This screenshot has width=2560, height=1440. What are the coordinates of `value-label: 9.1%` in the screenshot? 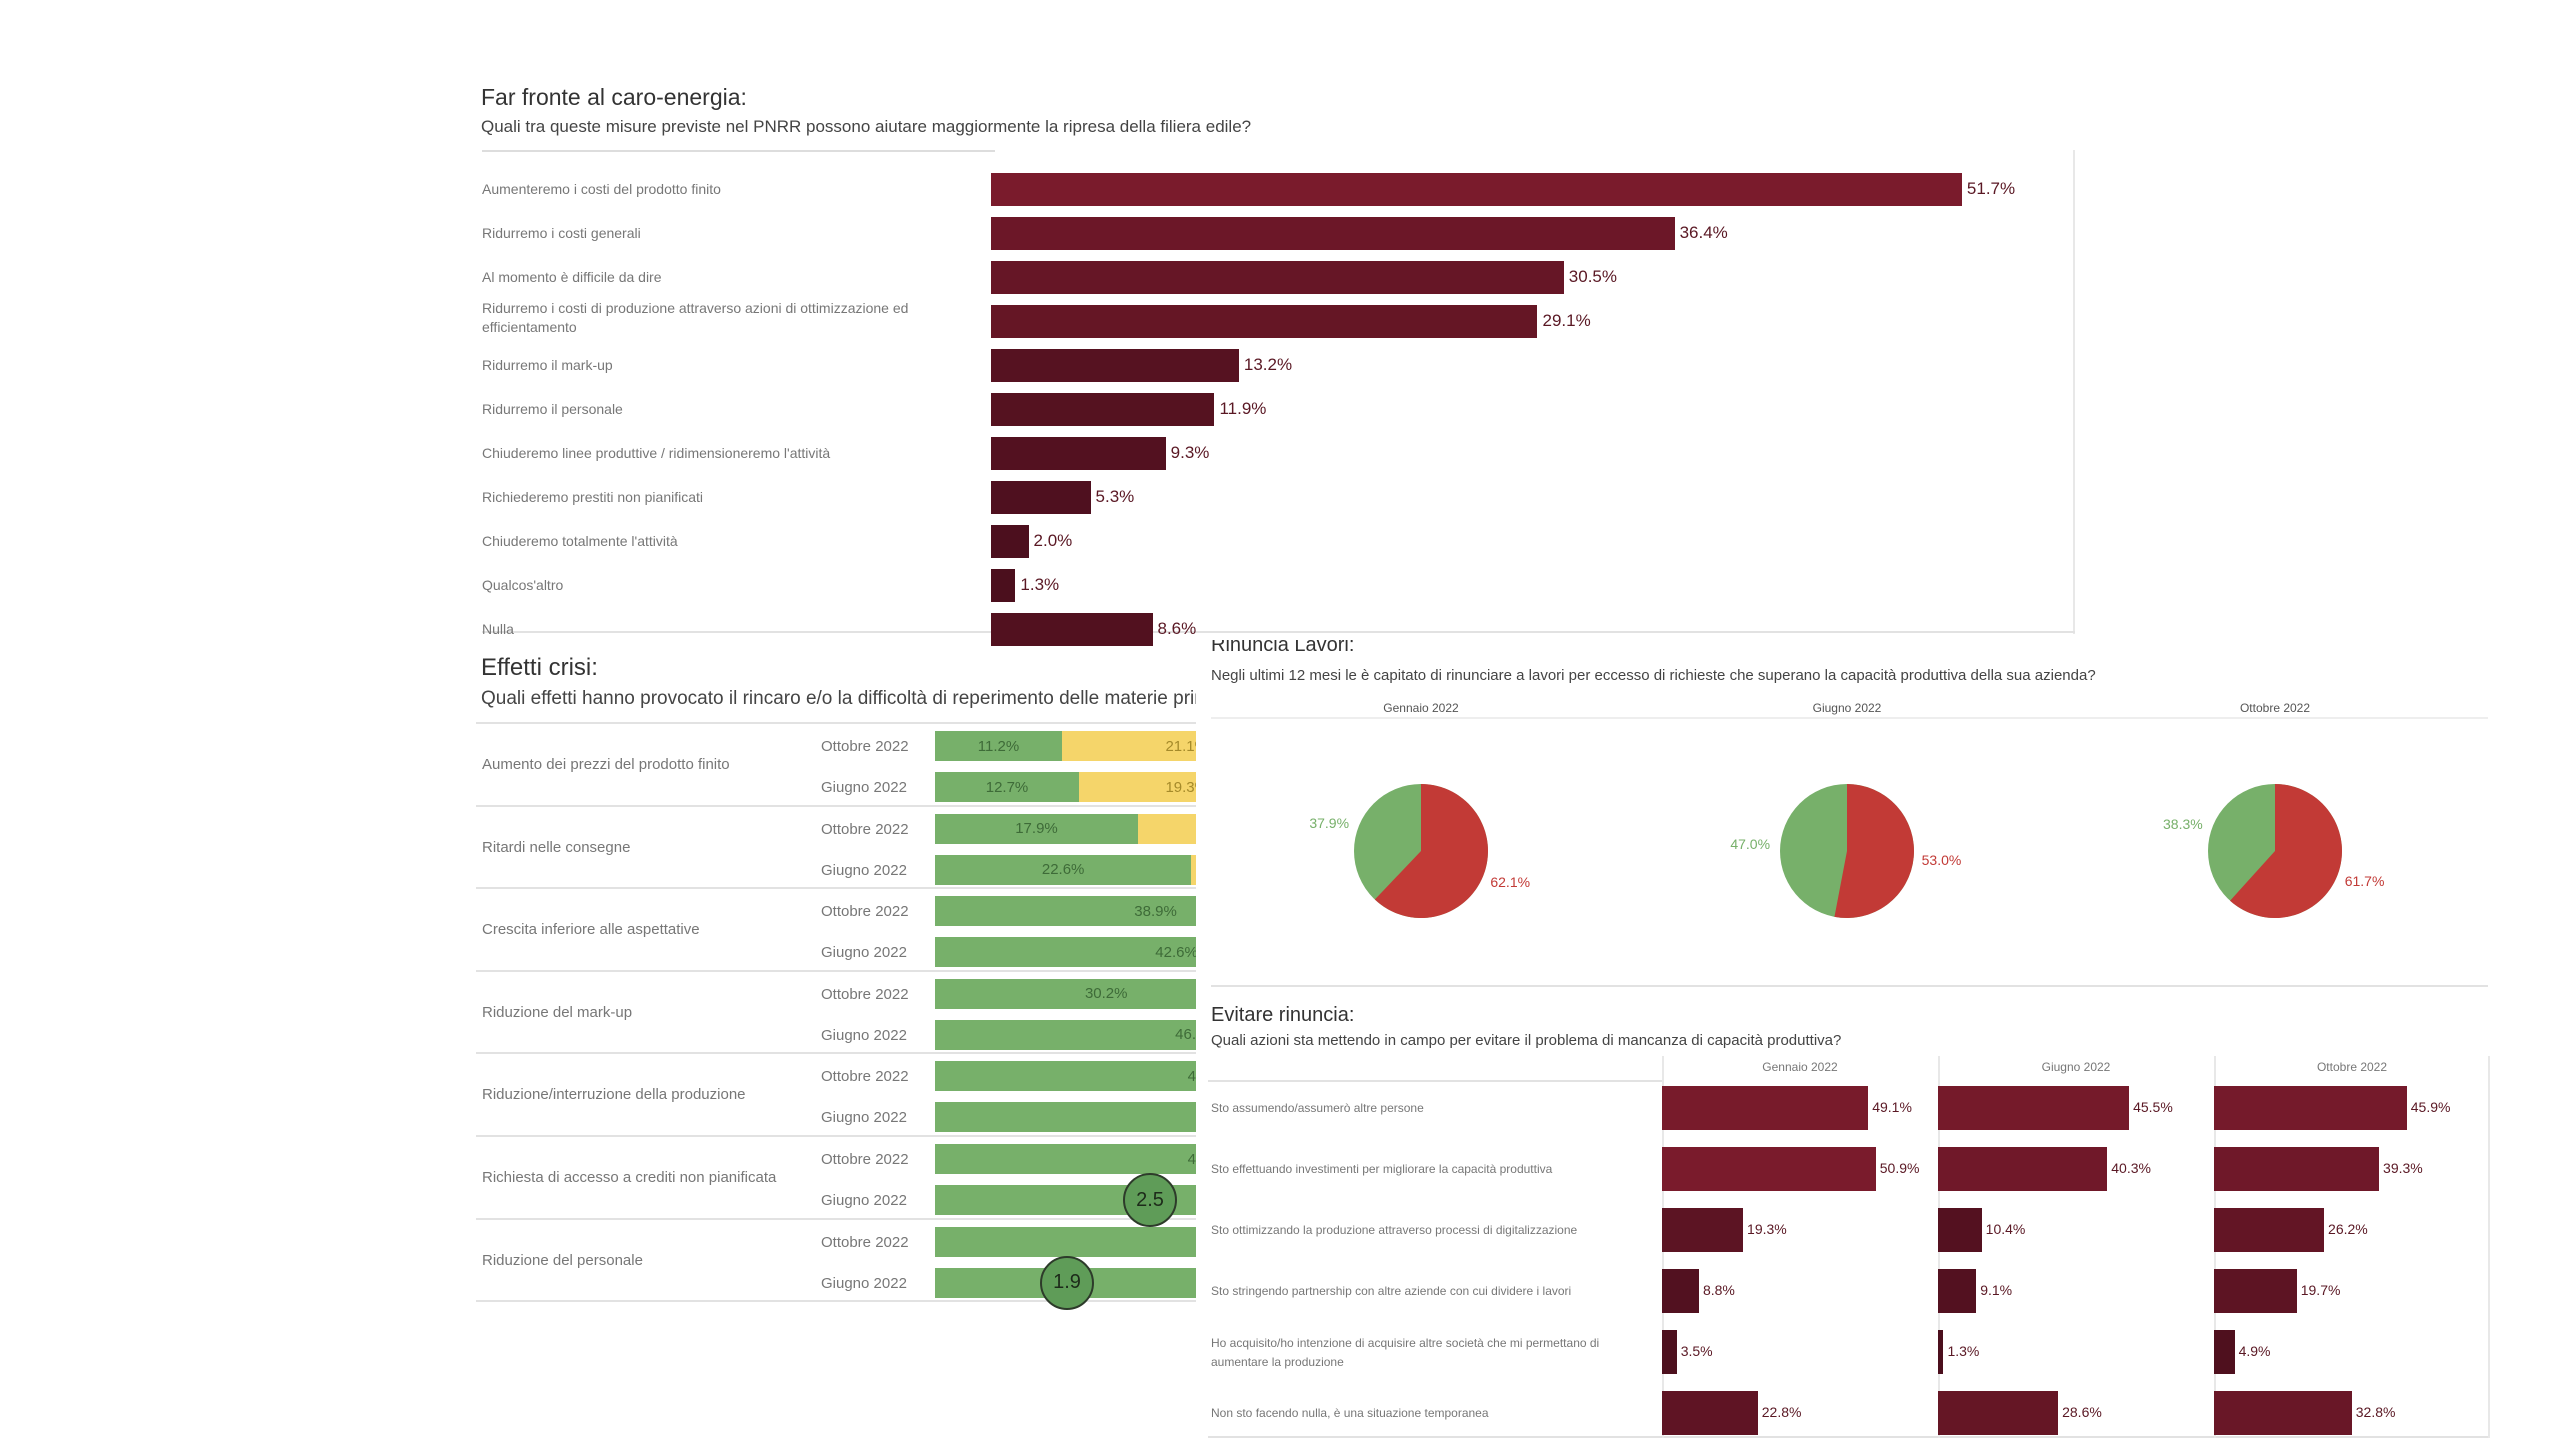 It's located at (1996, 1290).